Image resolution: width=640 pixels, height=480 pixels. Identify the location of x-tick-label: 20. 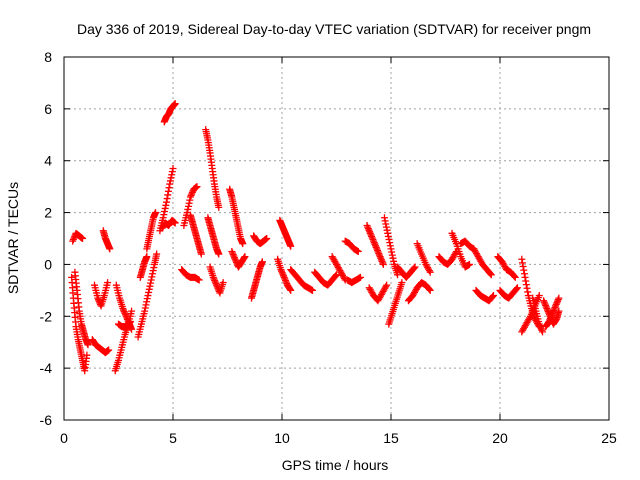
(500, 438).